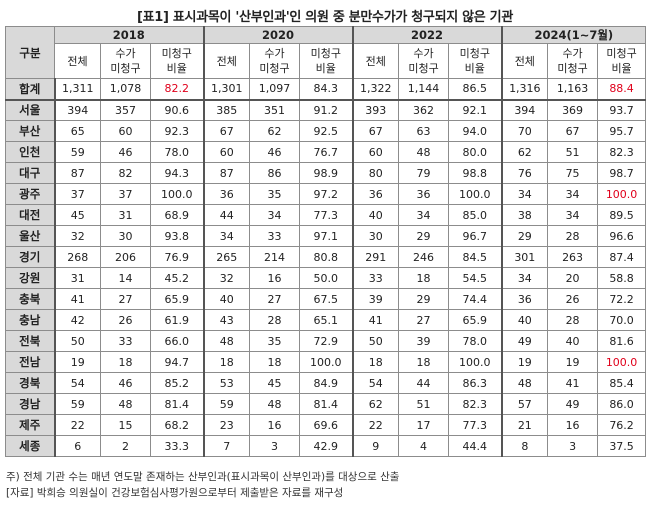 Image resolution: width=650 pixels, height=505 pixels. What do you see at coordinates (177, 152) in the screenshot?
I see `value-cell: 78.0` at bounding box center [177, 152].